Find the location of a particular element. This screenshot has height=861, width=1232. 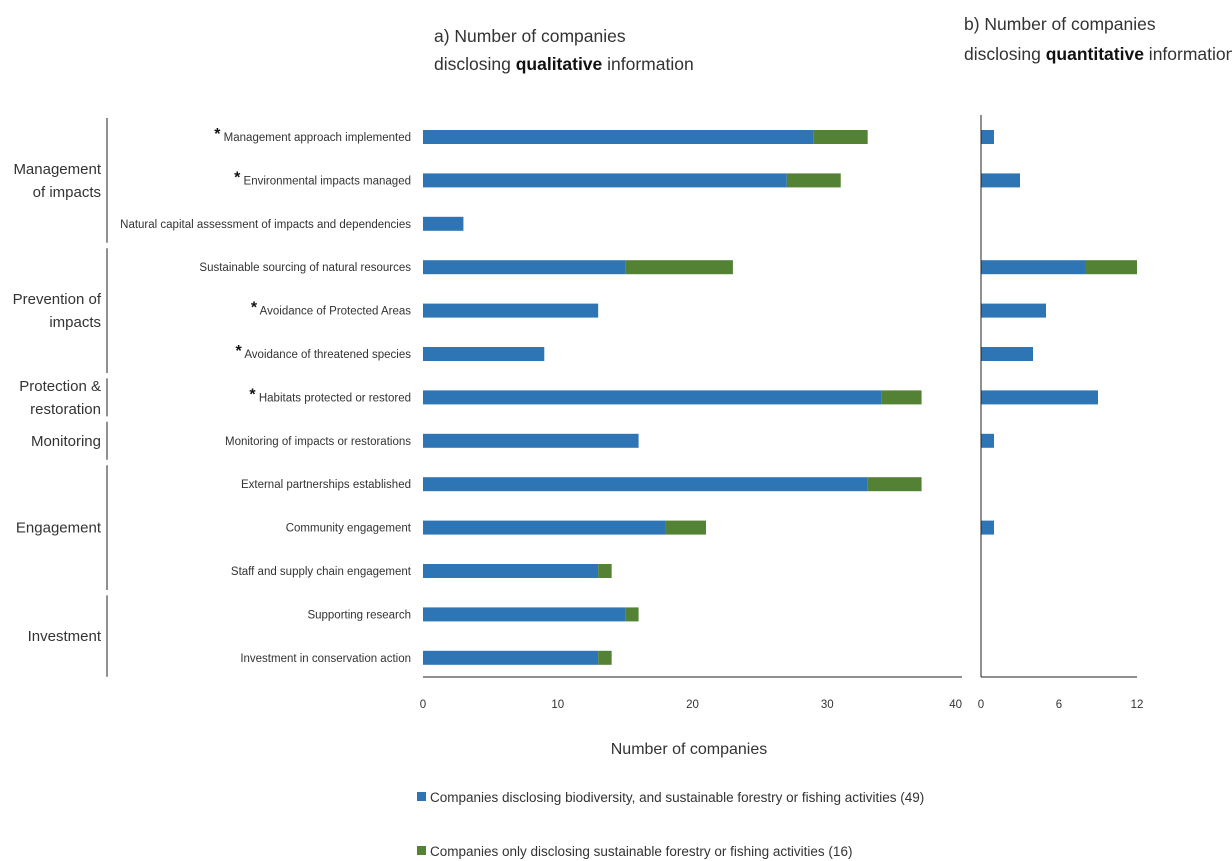

panel-a-tick-label: 30 is located at coordinates (827, 705).